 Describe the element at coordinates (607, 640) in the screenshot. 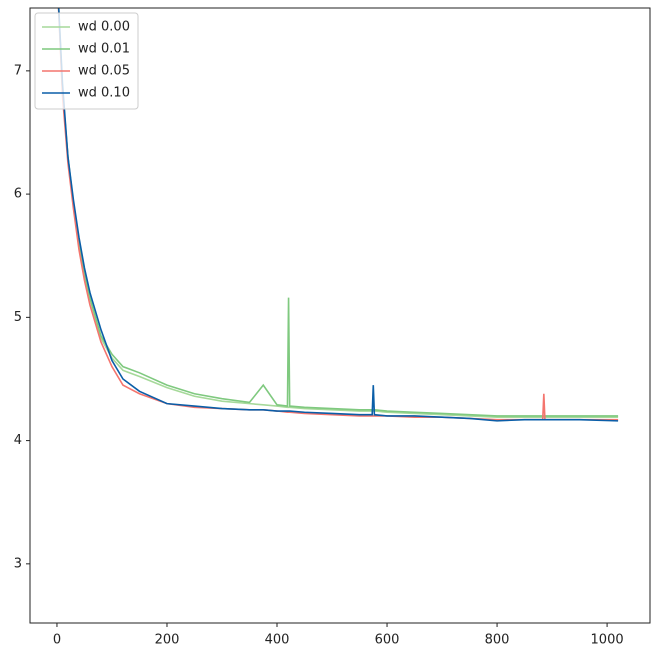

I see `x-tick-label: 1000` at that location.